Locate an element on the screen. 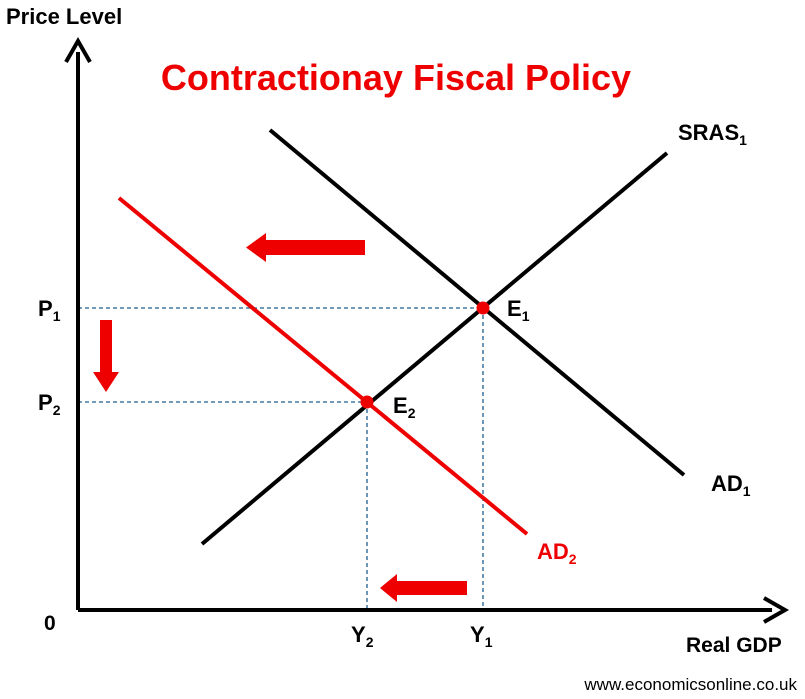 This screenshot has width=805, height=699. y2-label: Y2 is located at coordinates (362, 636).